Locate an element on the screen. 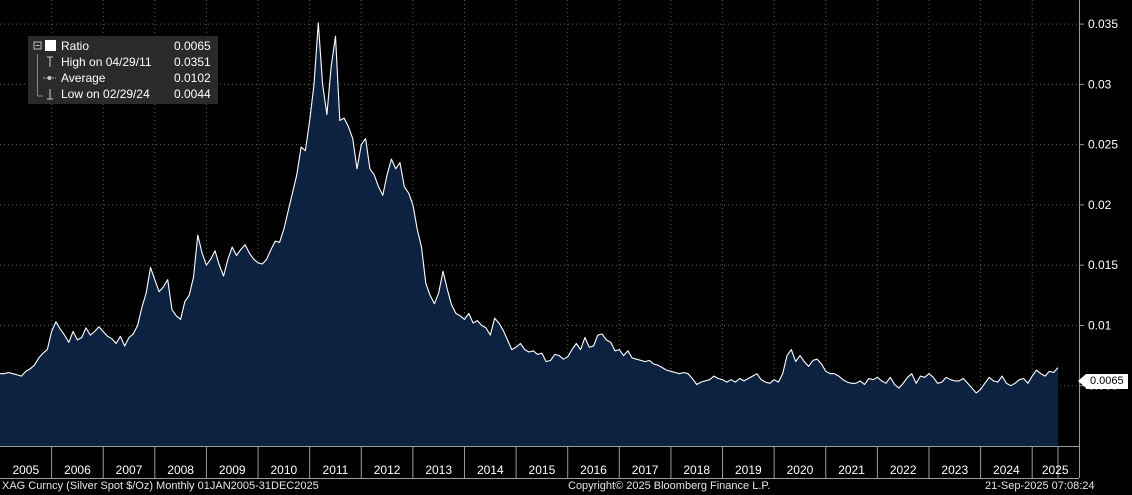 The height and width of the screenshot is (495, 1132). x-tick-label: 2013 is located at coordinates (438, 470).